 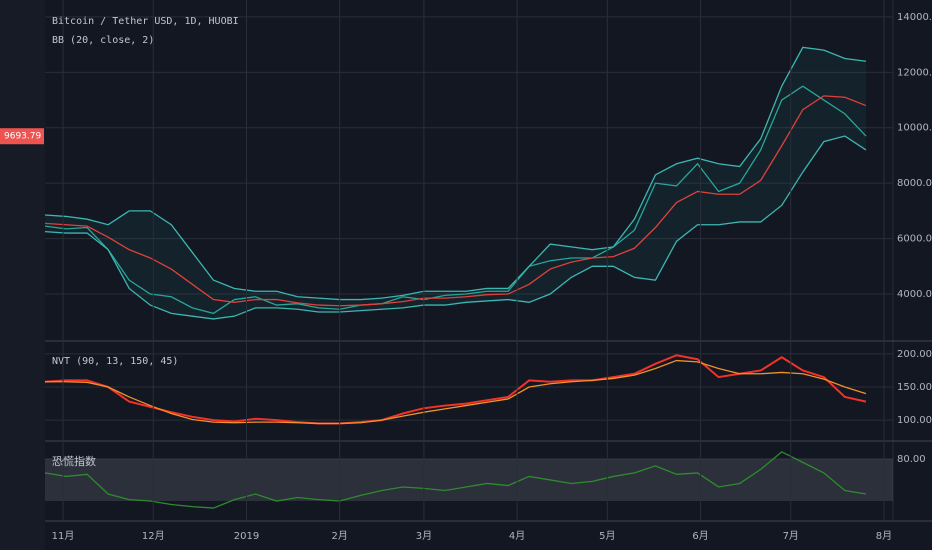 What do you see at coordinates (607, 536) in the screenshot?
I see `x-tick-label: 5月` at bounding box center [607, 536].